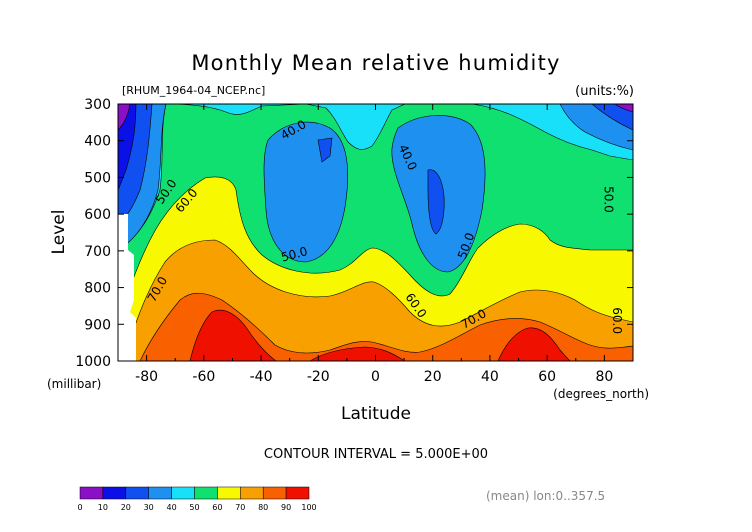 The image size is (752, 532). What do you see at coordinates (376, 414) in the screenshot?
I see `x-axis-label: Latitude` at bounding box center [376, 414].